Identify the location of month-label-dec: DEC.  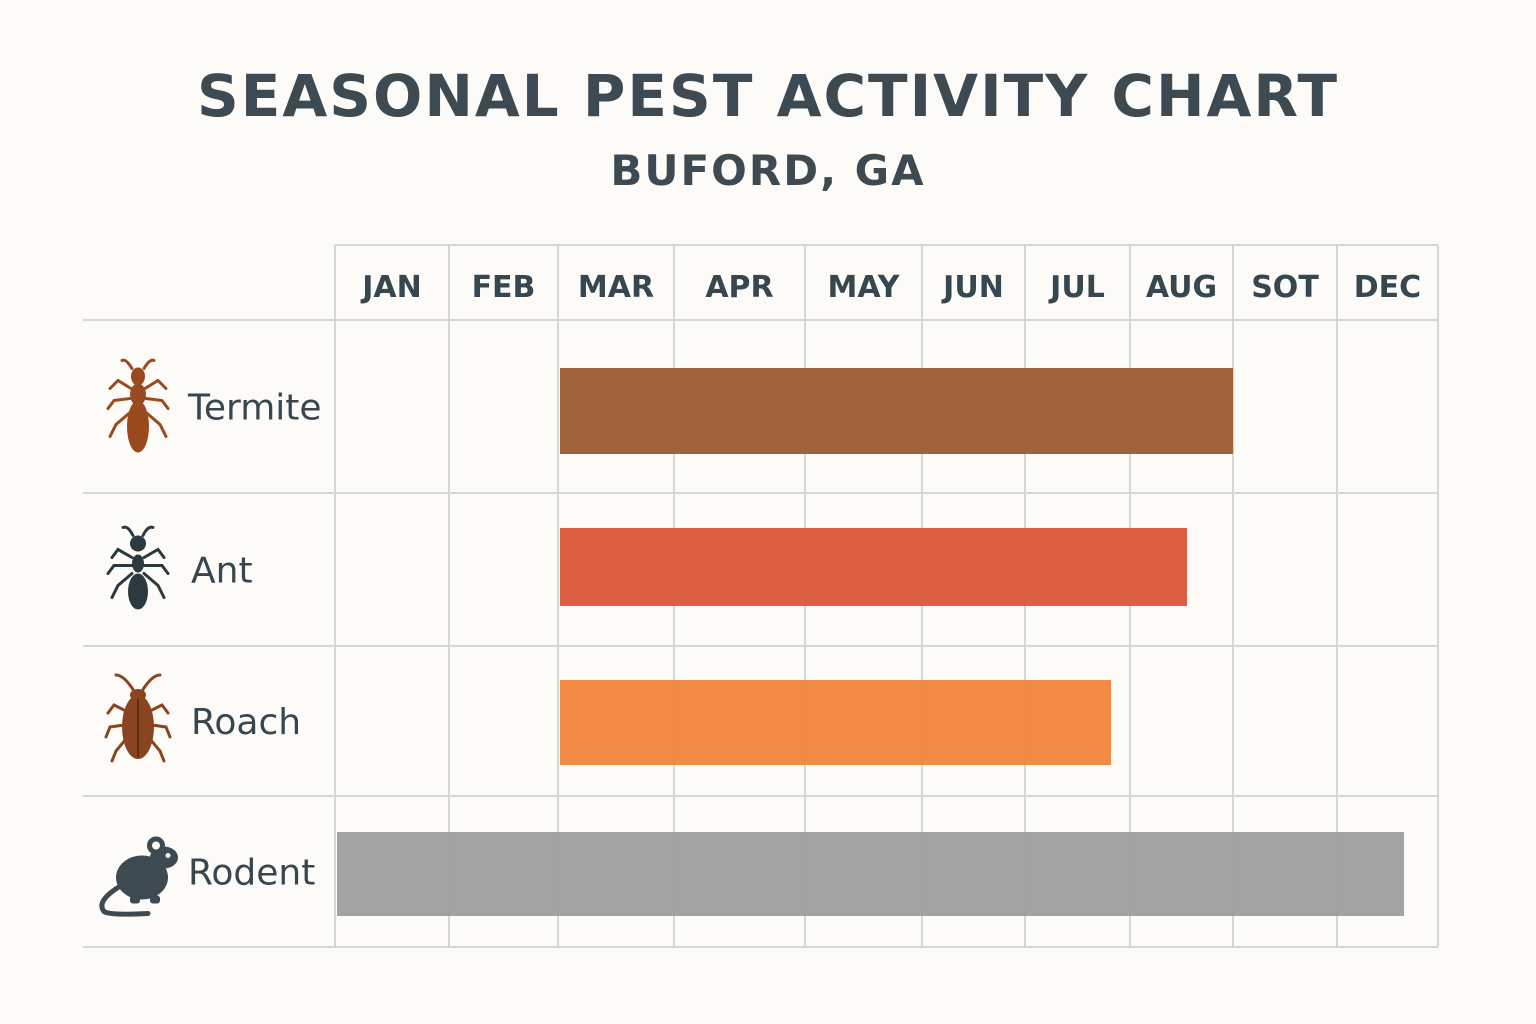
(1387, 287).